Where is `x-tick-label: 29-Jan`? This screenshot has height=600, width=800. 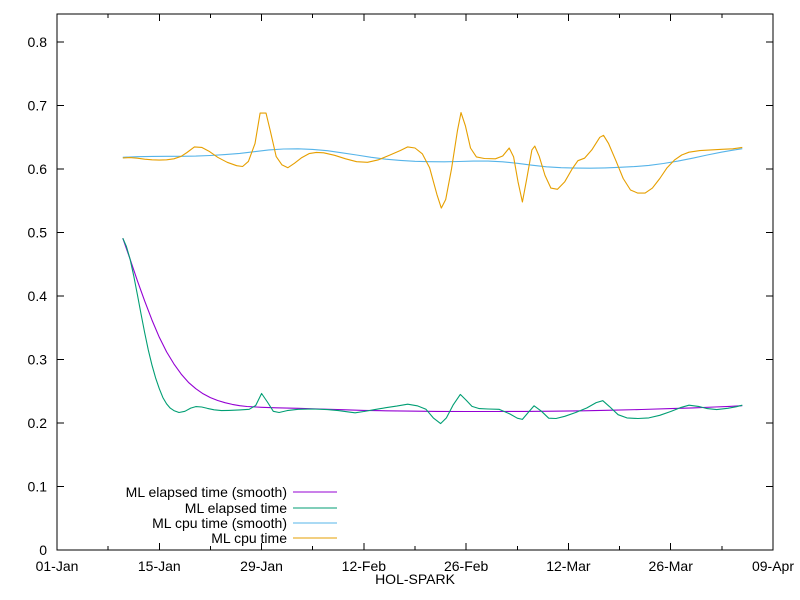 x-tick-label: 29-Jan is located at coordinates (261, 566).